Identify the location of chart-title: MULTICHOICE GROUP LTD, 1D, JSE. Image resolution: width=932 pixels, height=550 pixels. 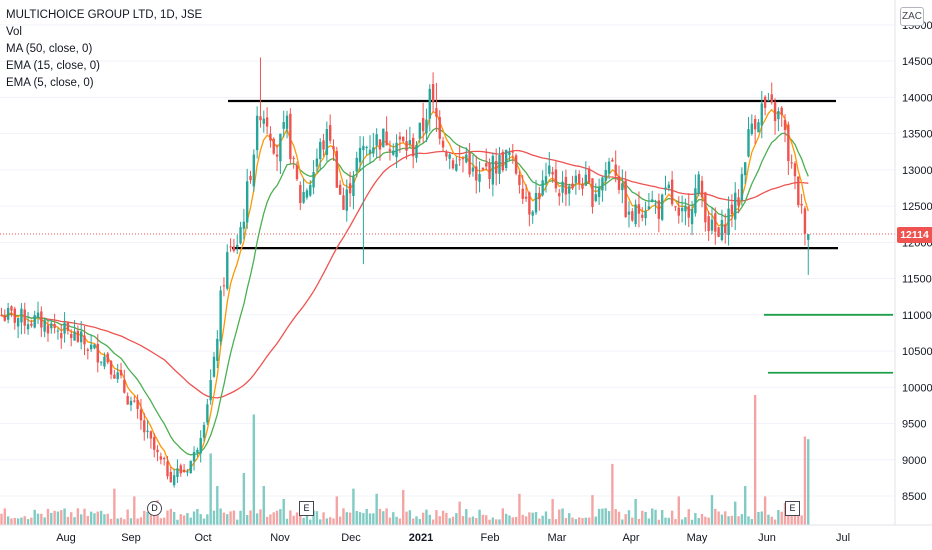
(104, 15).